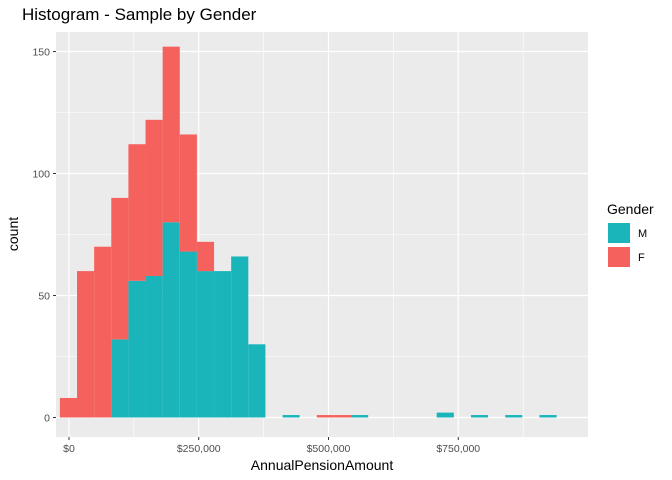 This screenshot has width=672, height=480. I want to click on x-tick-label: $250,000, so click(199, 449).